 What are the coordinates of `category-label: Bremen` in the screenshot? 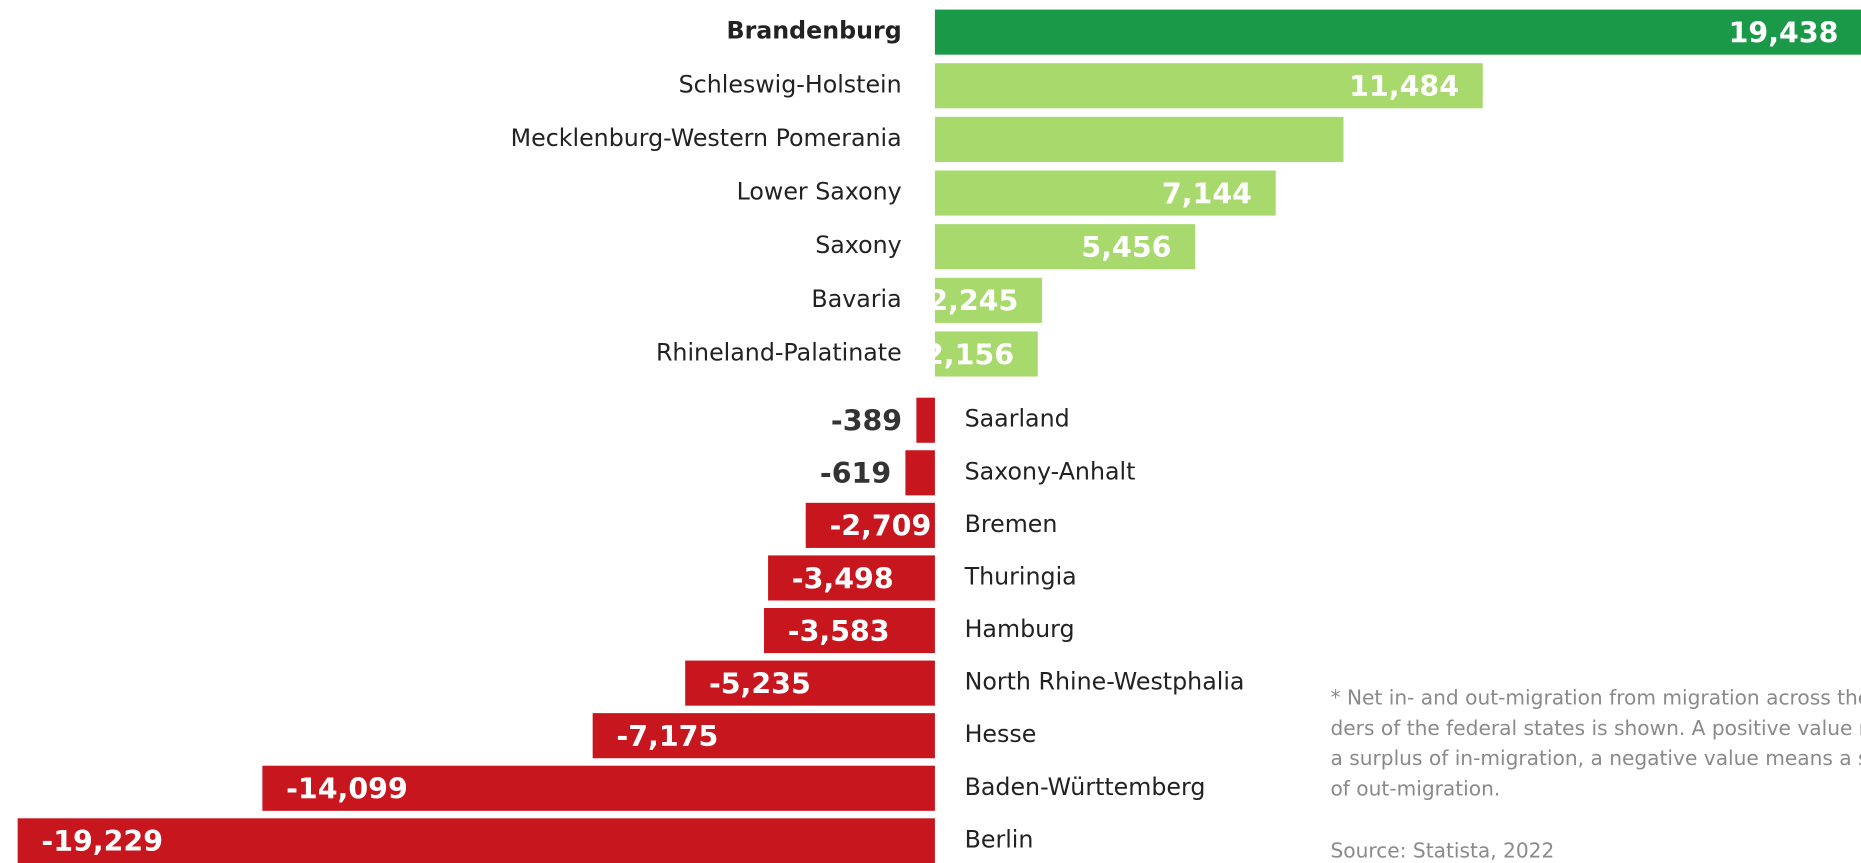 It's located at (1011, 524).